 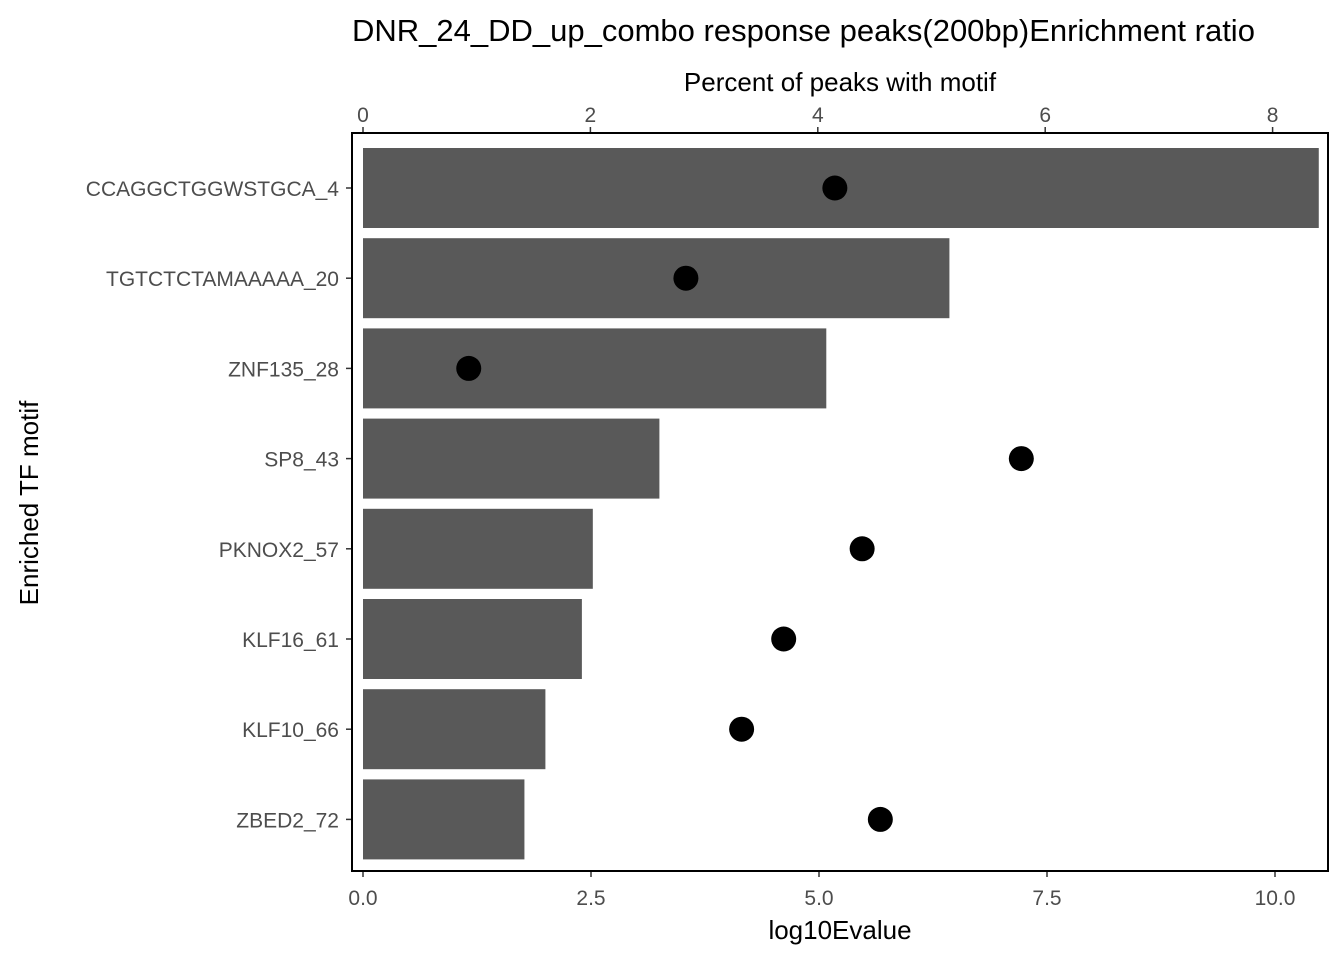 What do you see at coordinates (1045, 115) in the screenshot?
I see `x2-tick-label: 6` at bounding box center [1045, 115].